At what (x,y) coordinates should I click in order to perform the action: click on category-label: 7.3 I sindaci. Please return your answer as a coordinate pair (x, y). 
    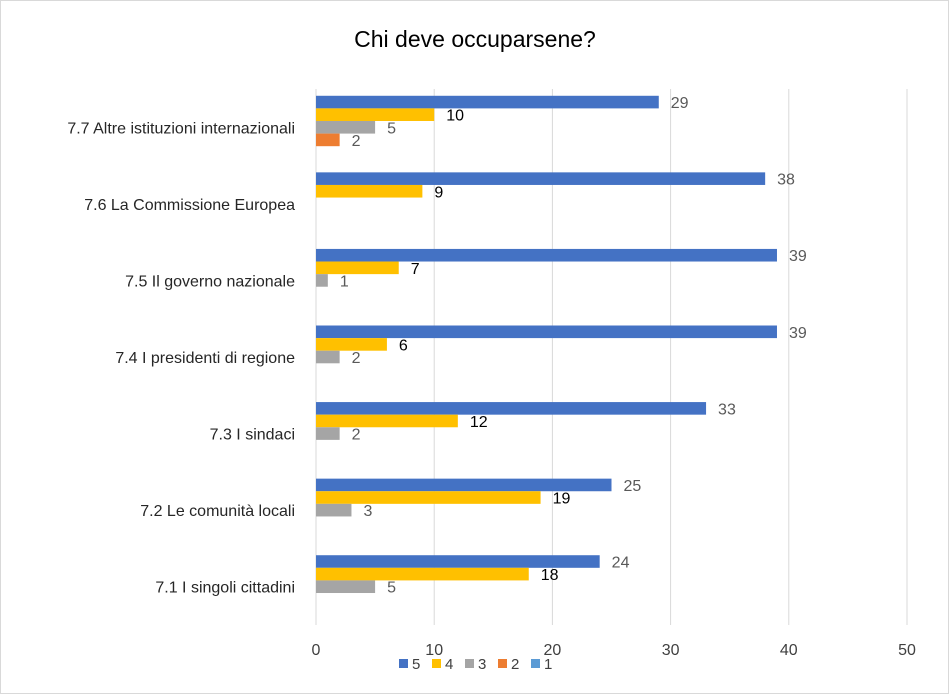
    Looking at the image, I should click on (252, 435).